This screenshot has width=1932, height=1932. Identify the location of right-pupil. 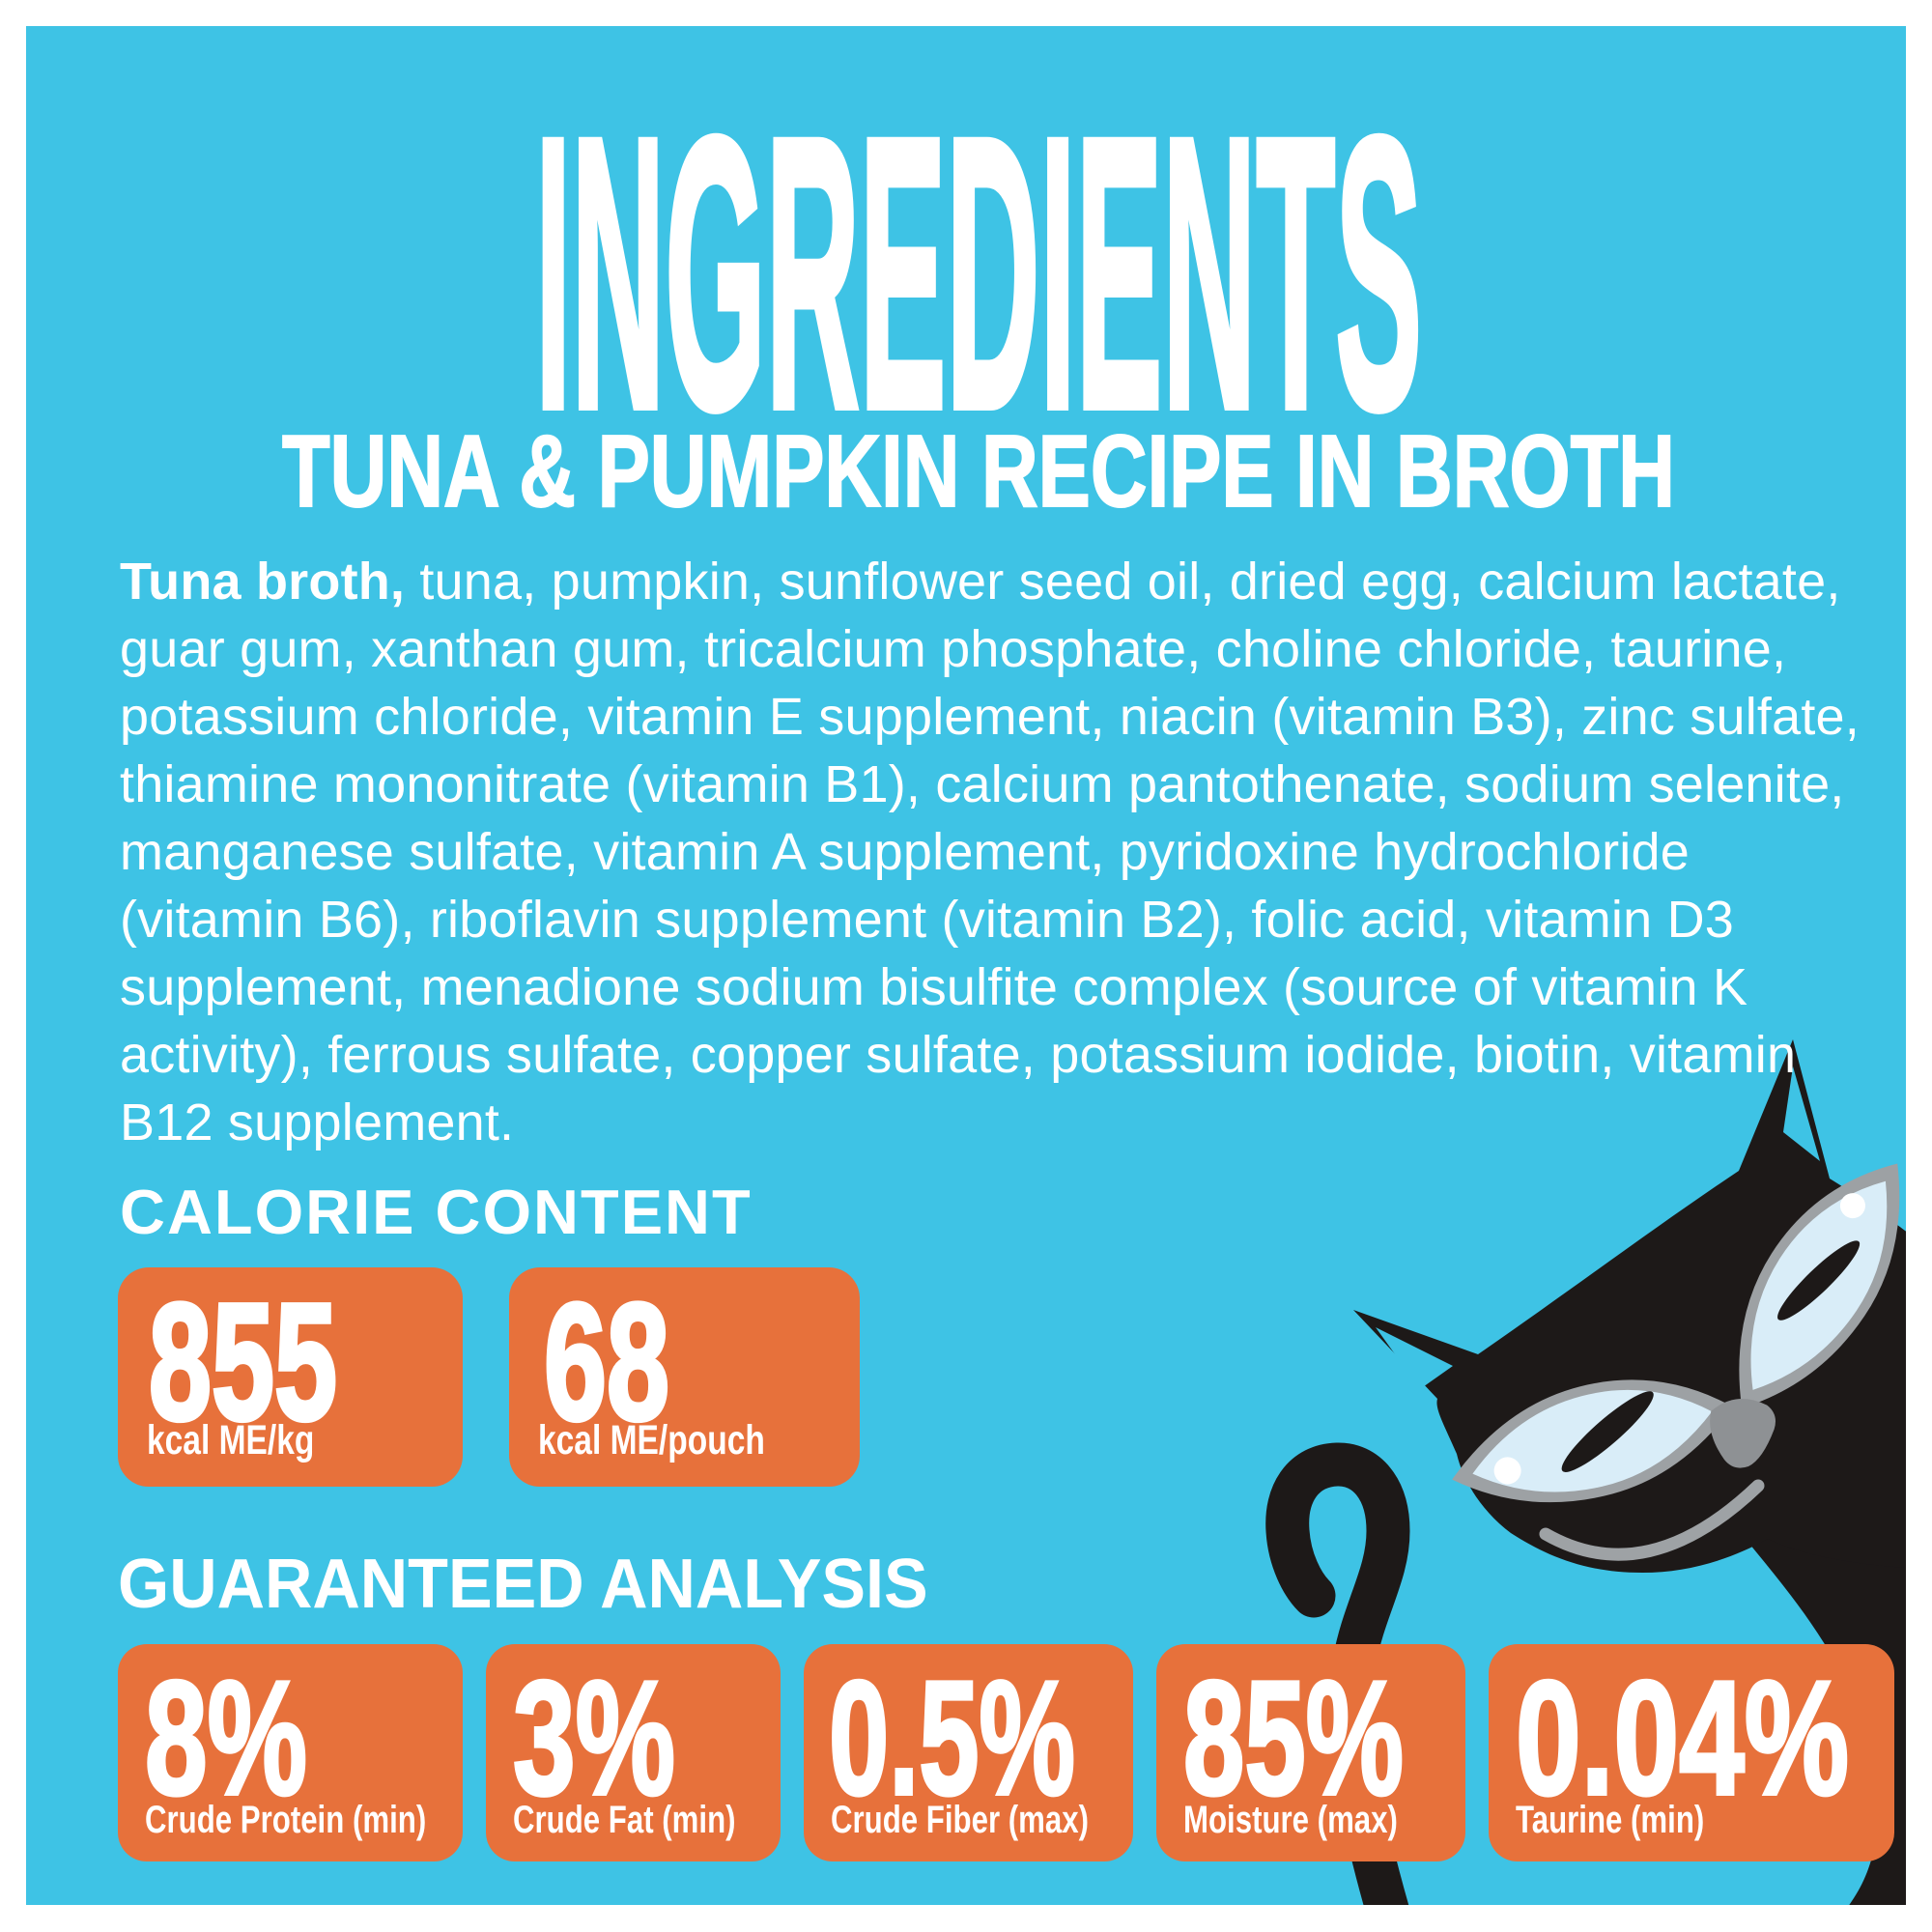
(1819, 1280).